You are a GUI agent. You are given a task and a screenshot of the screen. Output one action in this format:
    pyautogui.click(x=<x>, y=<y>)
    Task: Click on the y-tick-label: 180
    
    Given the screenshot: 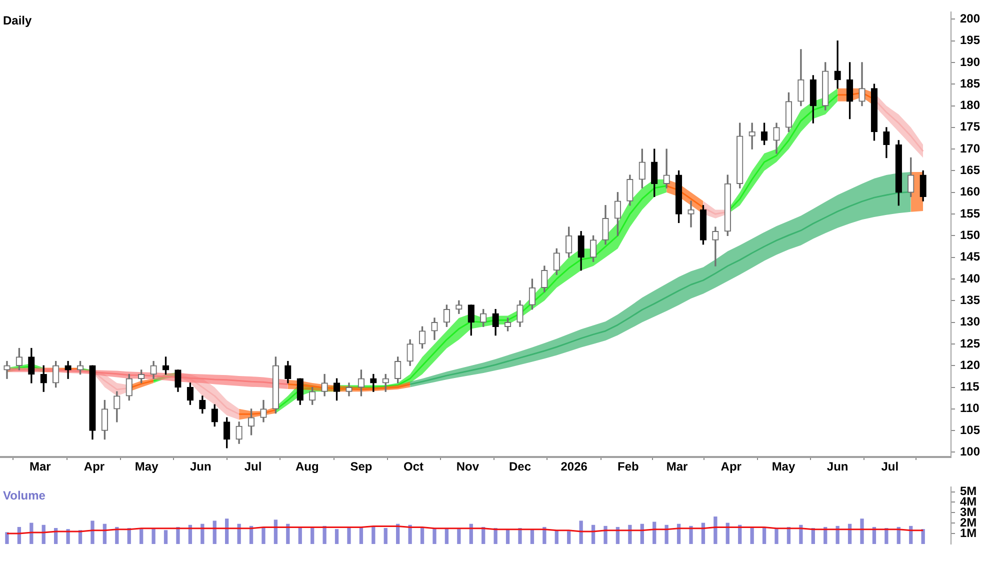 What is the action you would take?
    pyautogui.click(x=970, y=105)
    